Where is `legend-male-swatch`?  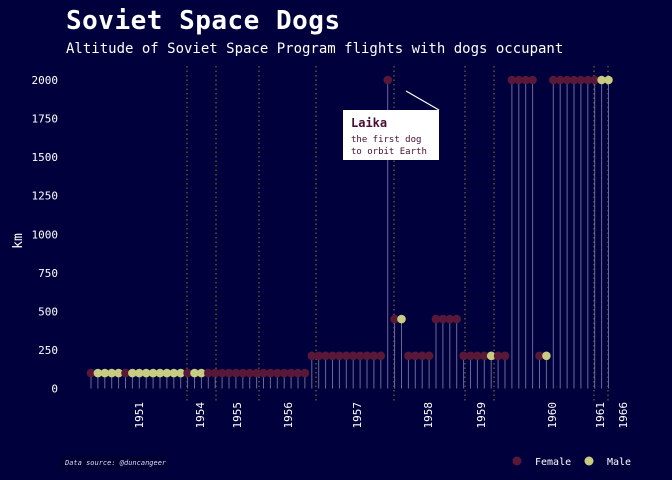 legend-male-swatch is located at coordinates (589, 461).